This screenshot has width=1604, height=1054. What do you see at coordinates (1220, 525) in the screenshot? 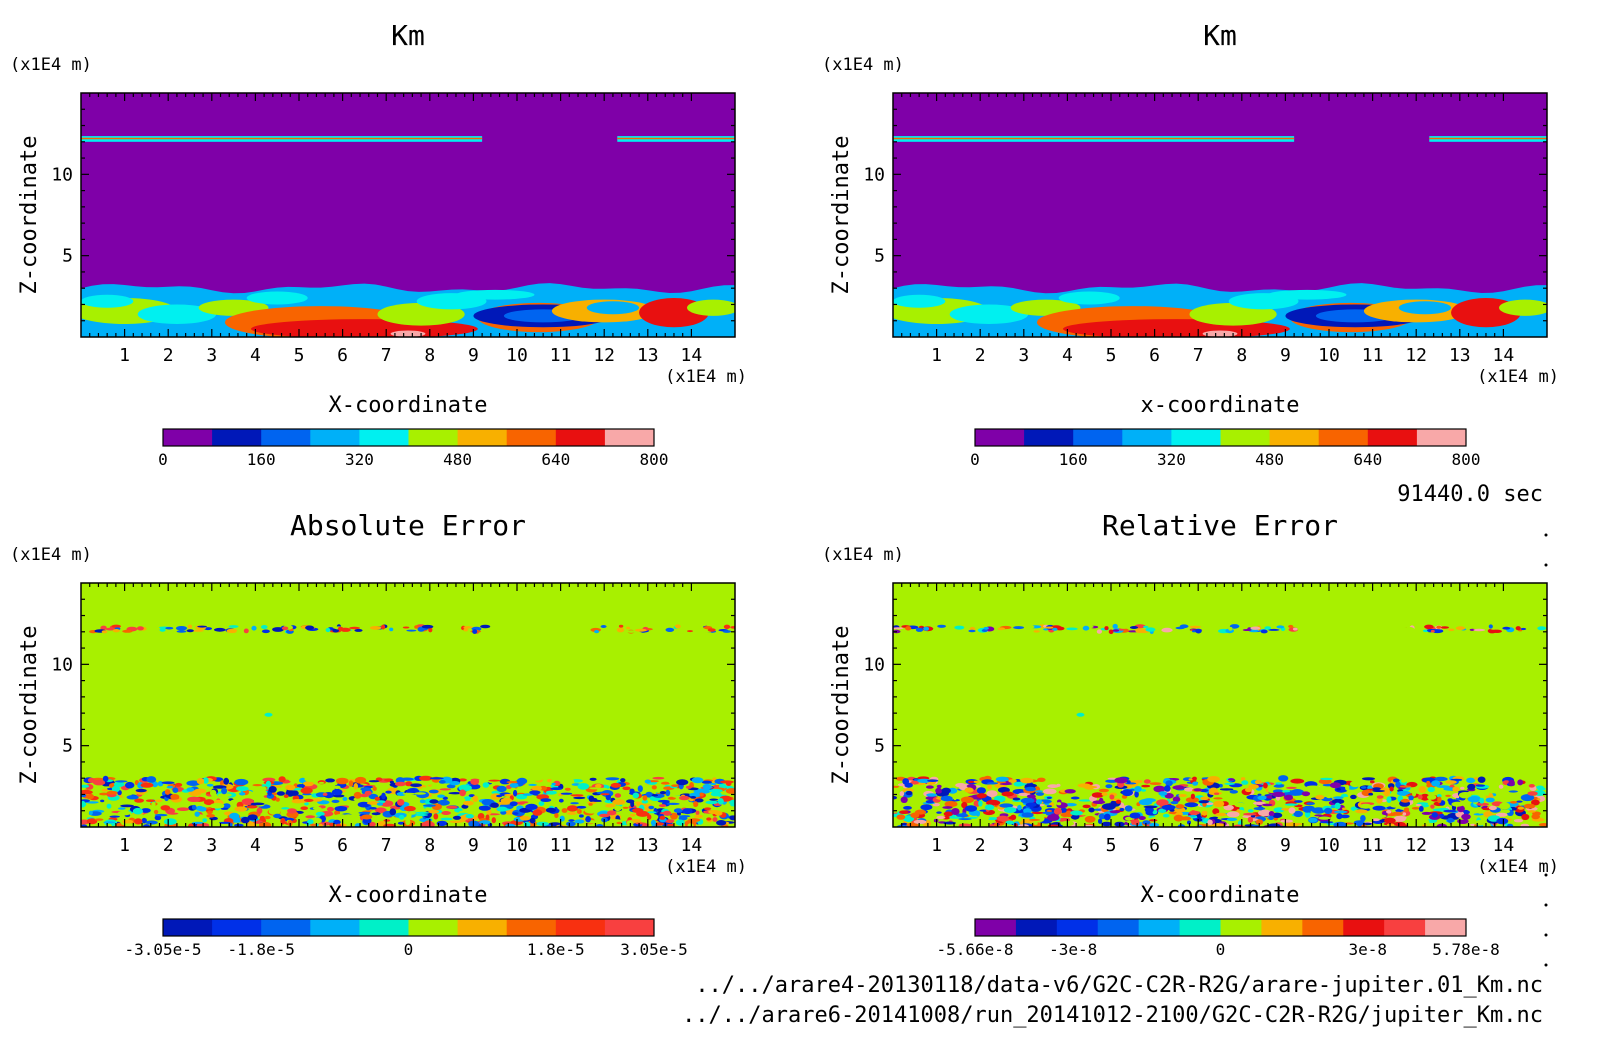
I see `panel-title: Relative Error` at bounding box center [1220, 525].